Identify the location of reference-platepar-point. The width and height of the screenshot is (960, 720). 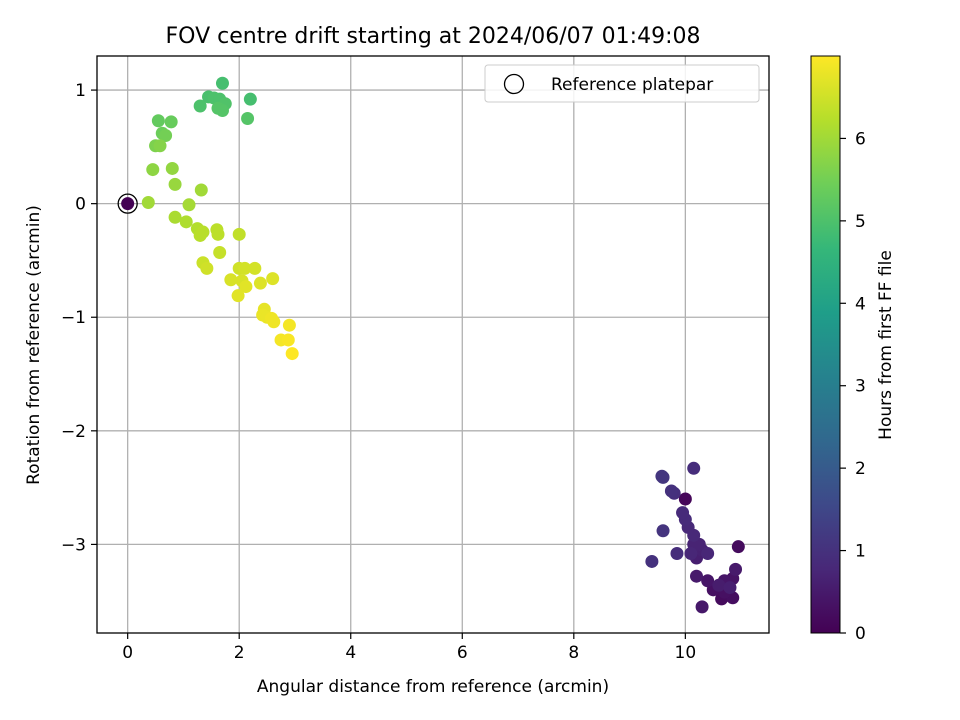
(127, 203).